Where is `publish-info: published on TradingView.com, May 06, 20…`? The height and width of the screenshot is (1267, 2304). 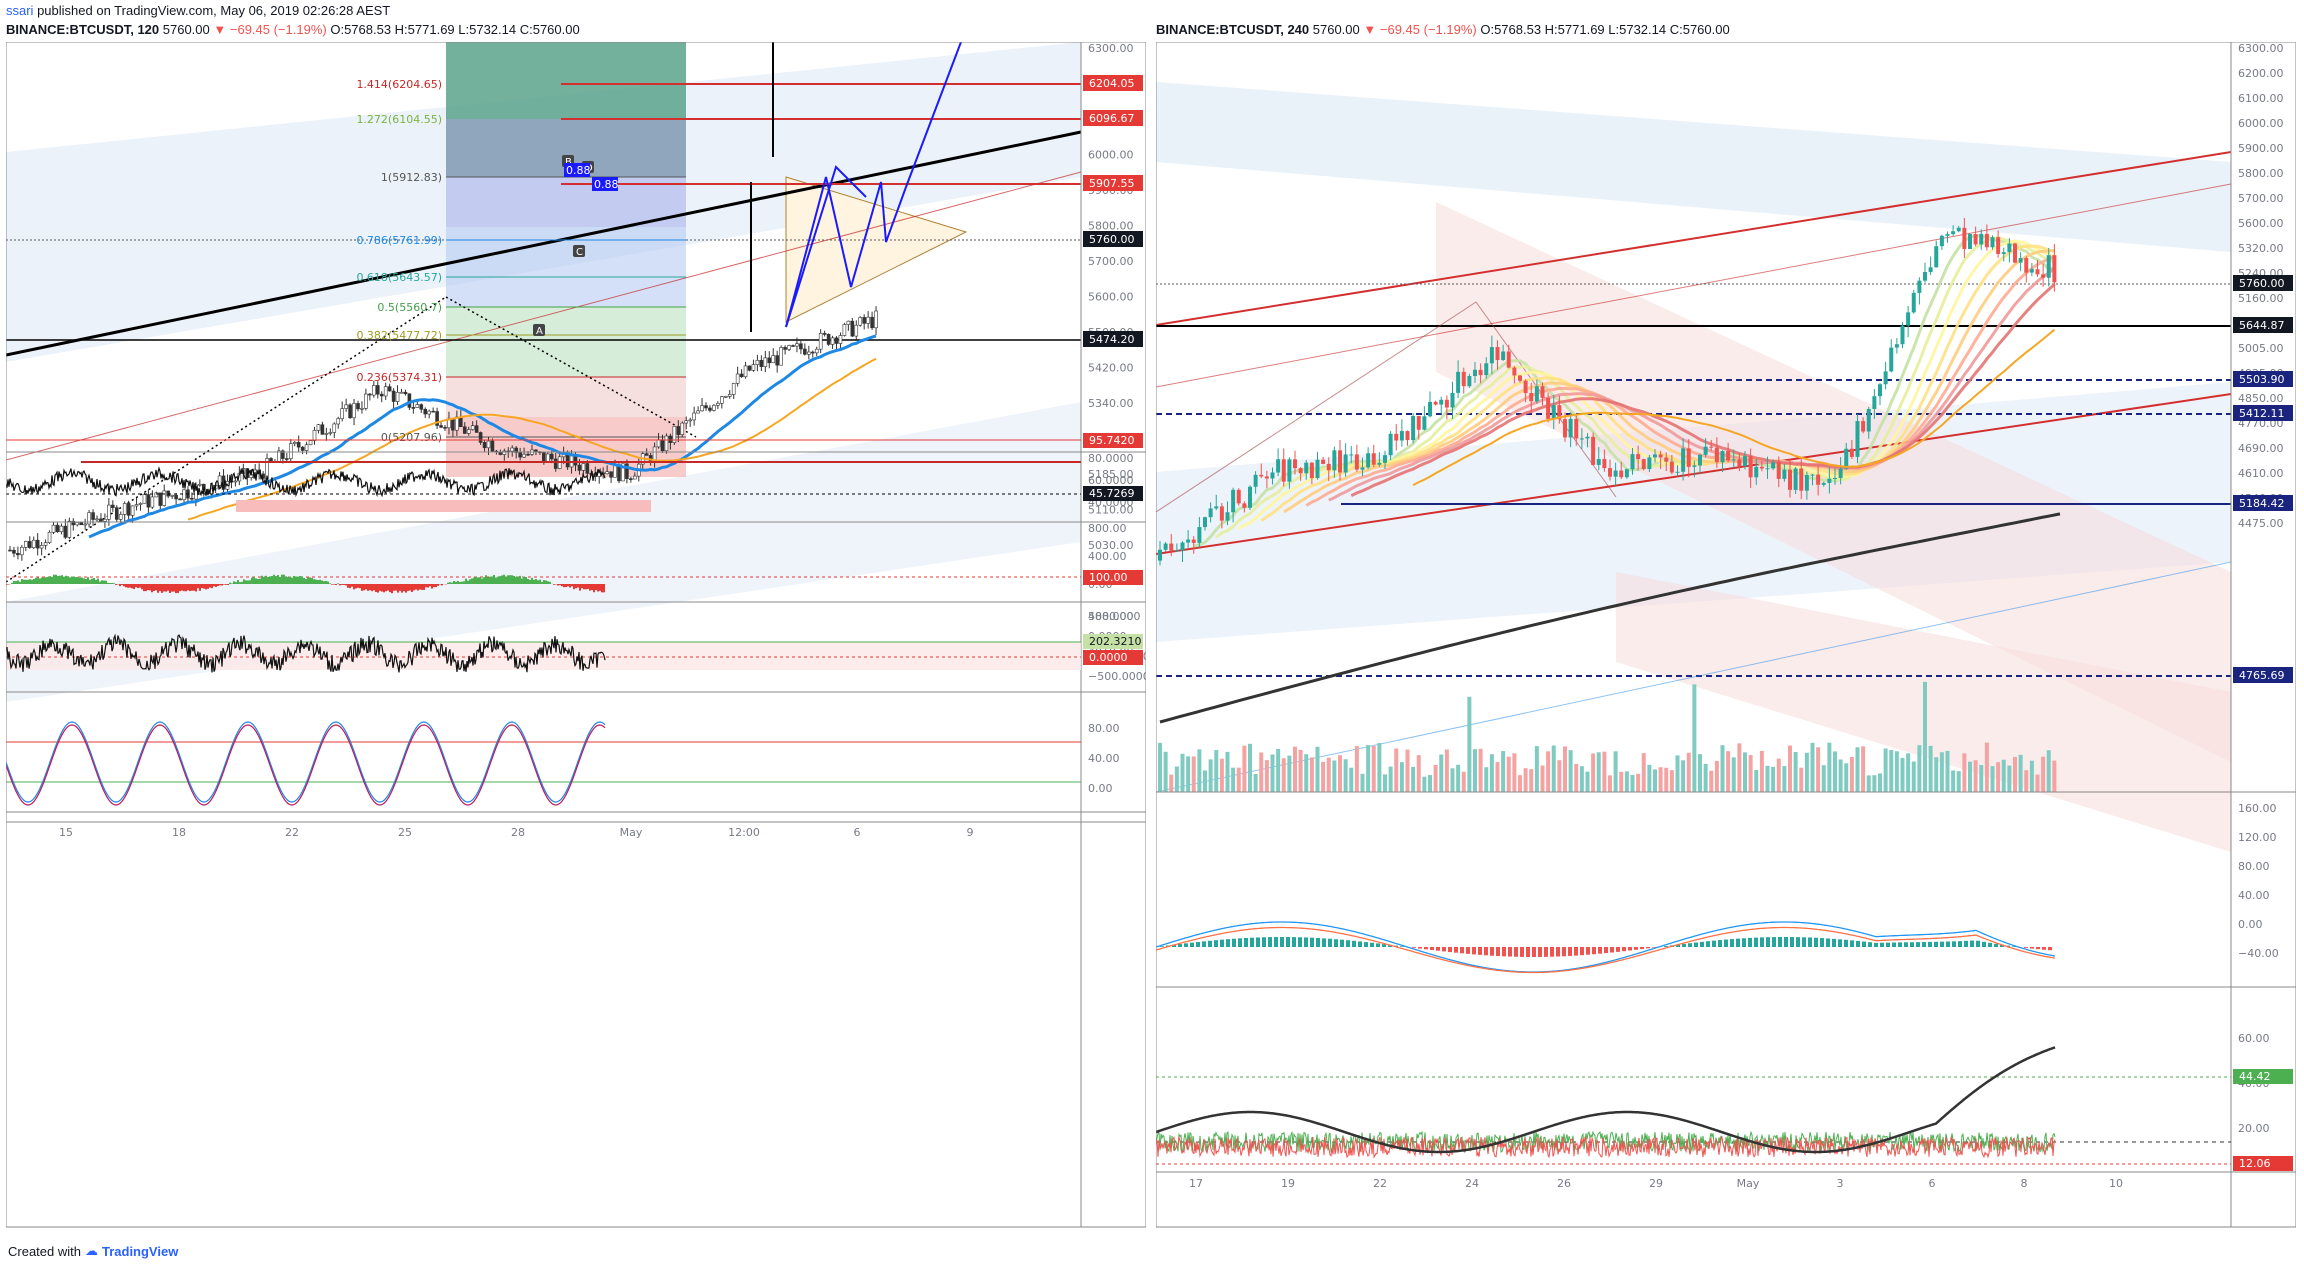 publish-info: published on TradingView.com, May 06, 20… is located at coordinates (214, 10).